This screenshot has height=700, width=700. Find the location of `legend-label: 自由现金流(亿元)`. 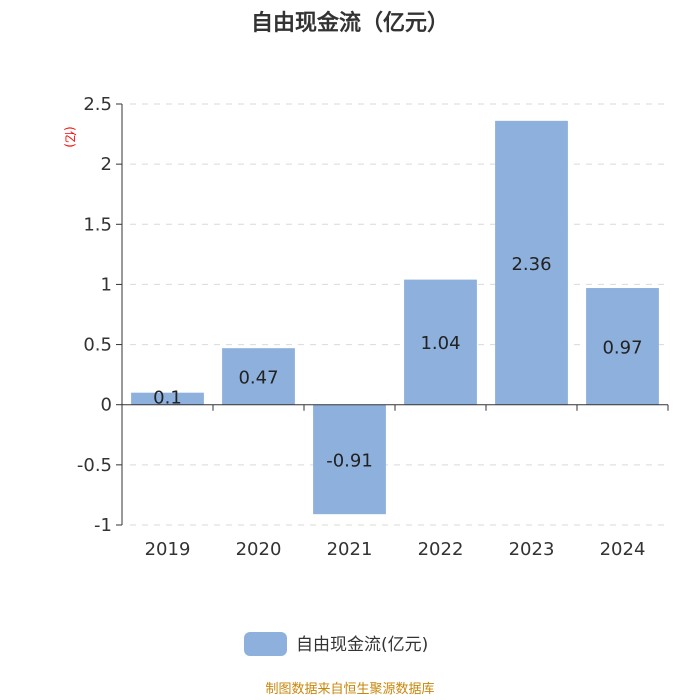

legend-label: 自由现金流(亿元) is located at coordinates (362, 645).